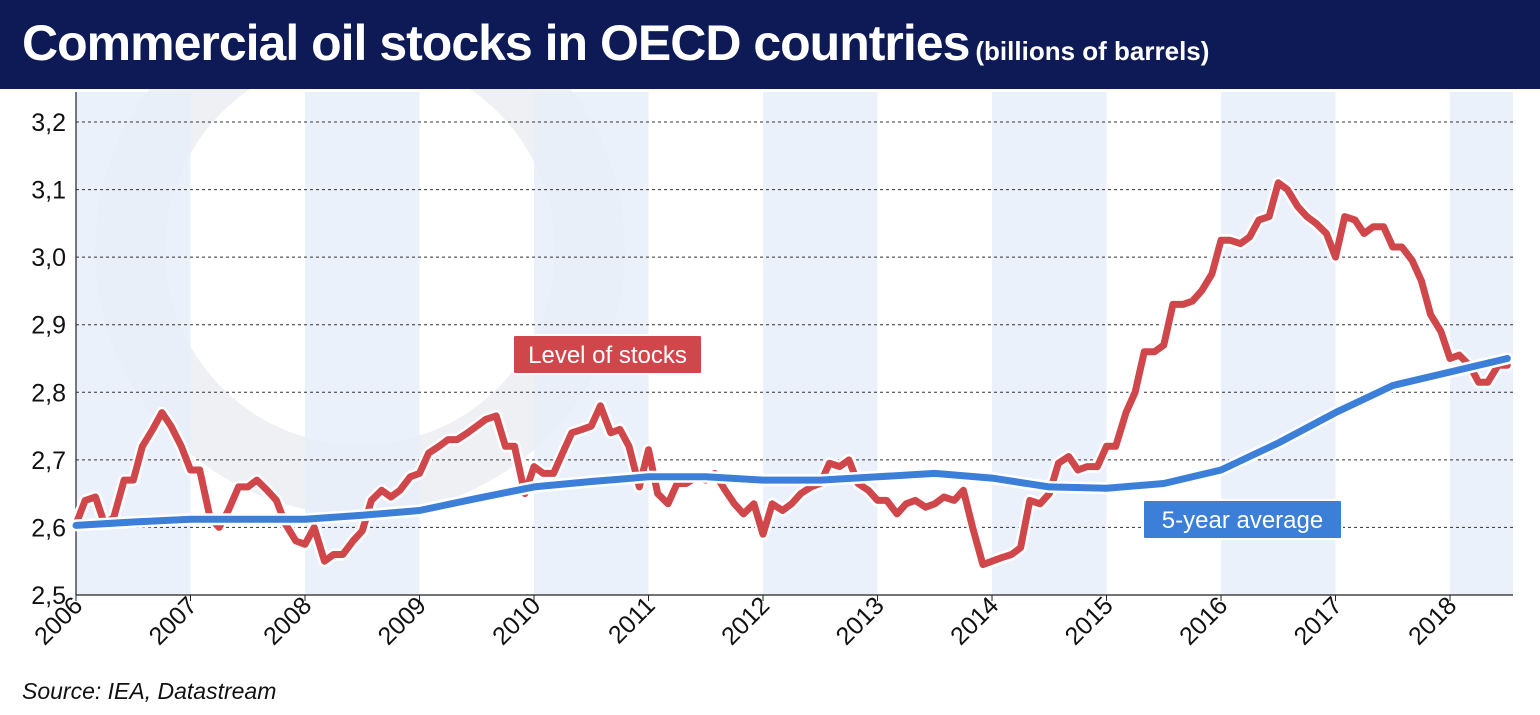 This screenshot has width=1540, height=715. What do you see at coordinates (149, 691) in the screenshot?
I see `source-note: Source: IEA, Datastream` at bounding box center [149, 691].